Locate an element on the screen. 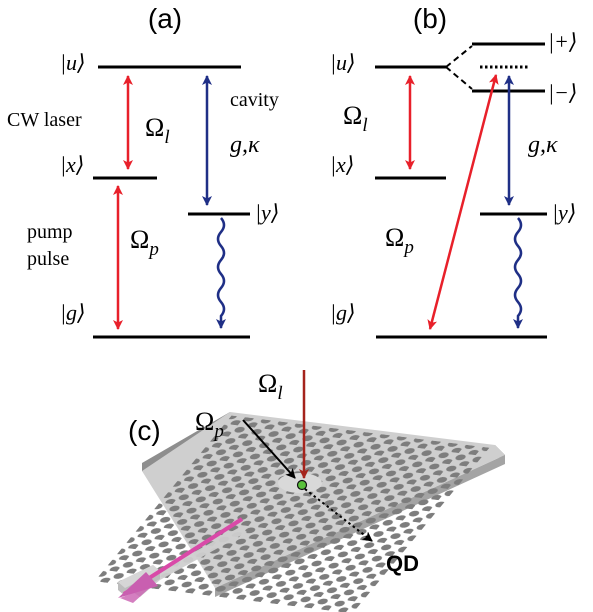  state-minus-label: |−⟩ is located at coordinates (562, 92).